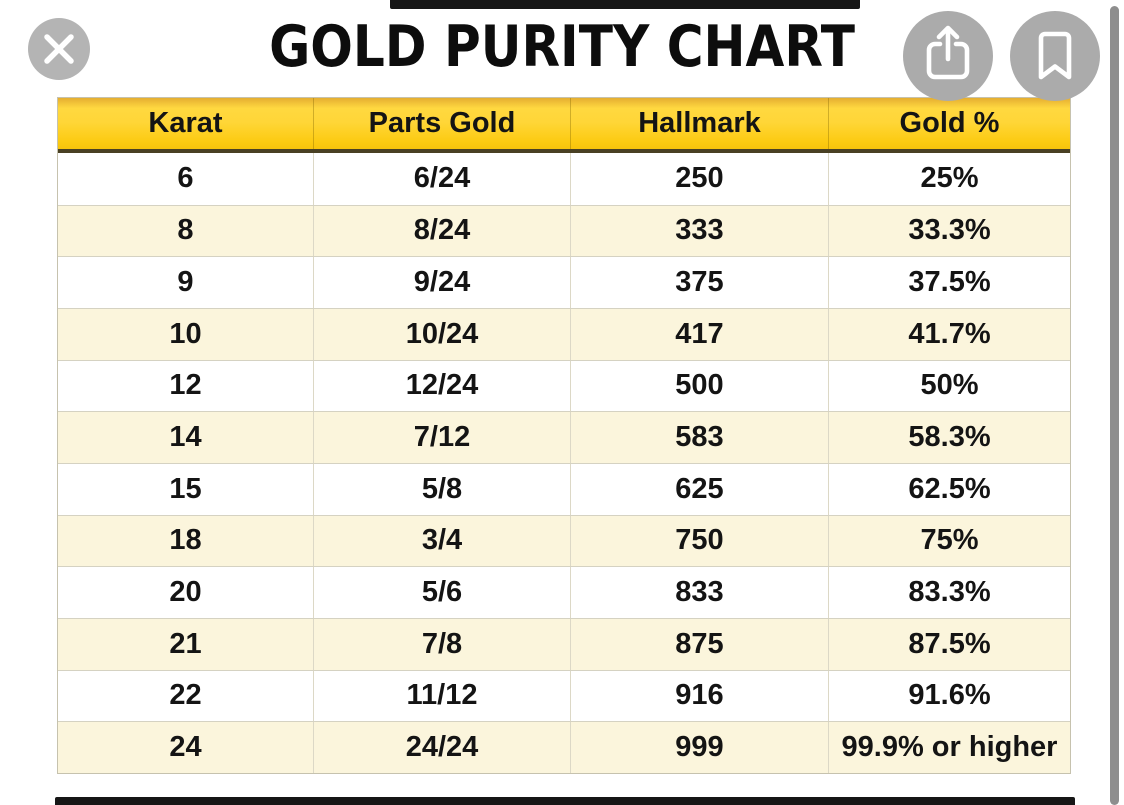 The height and width of the screenshot is (805, 1124). What do you see at coordinates (700, 592) in the screenshot?
I see `table-cell: 833` at bounding box center [700, 592].